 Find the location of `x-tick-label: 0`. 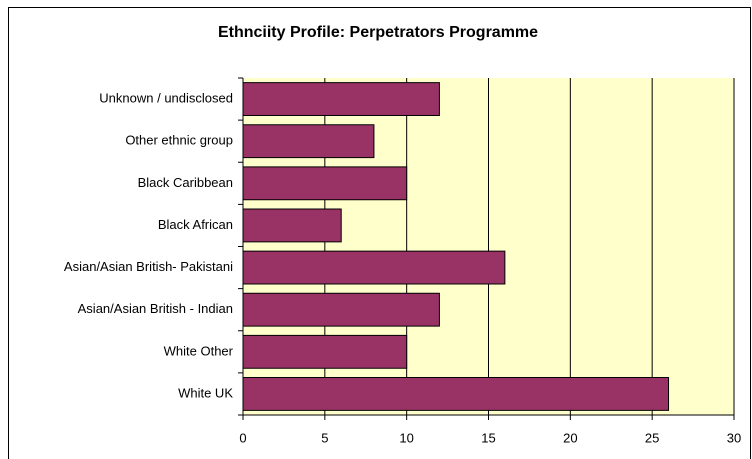

x-tick-label: 0 is located at coordinates (242, 437).